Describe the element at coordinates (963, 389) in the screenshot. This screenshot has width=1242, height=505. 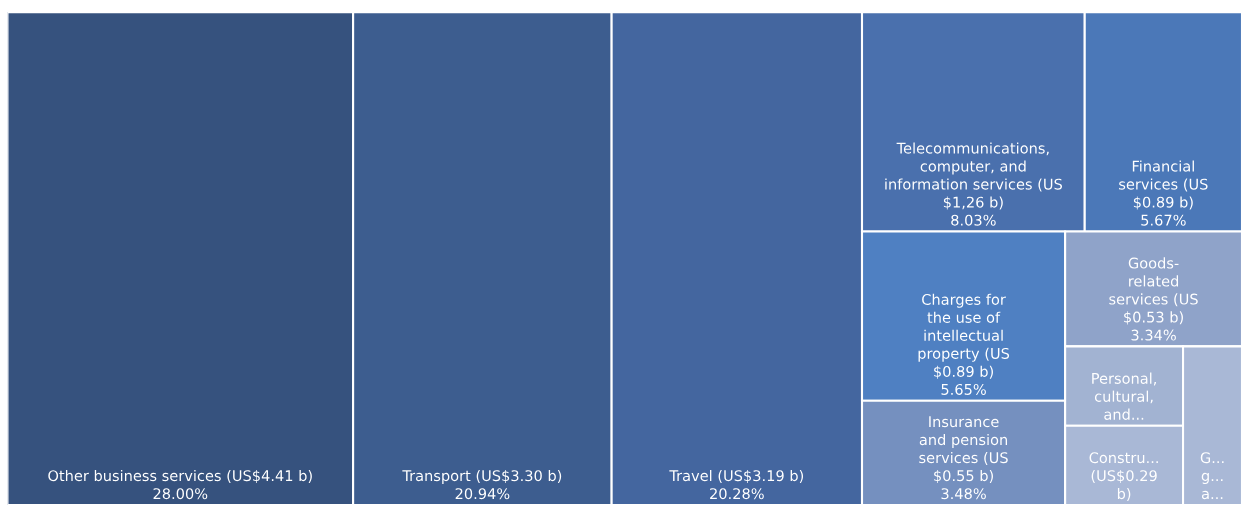
I see `data-label: 5.65%` at that location.